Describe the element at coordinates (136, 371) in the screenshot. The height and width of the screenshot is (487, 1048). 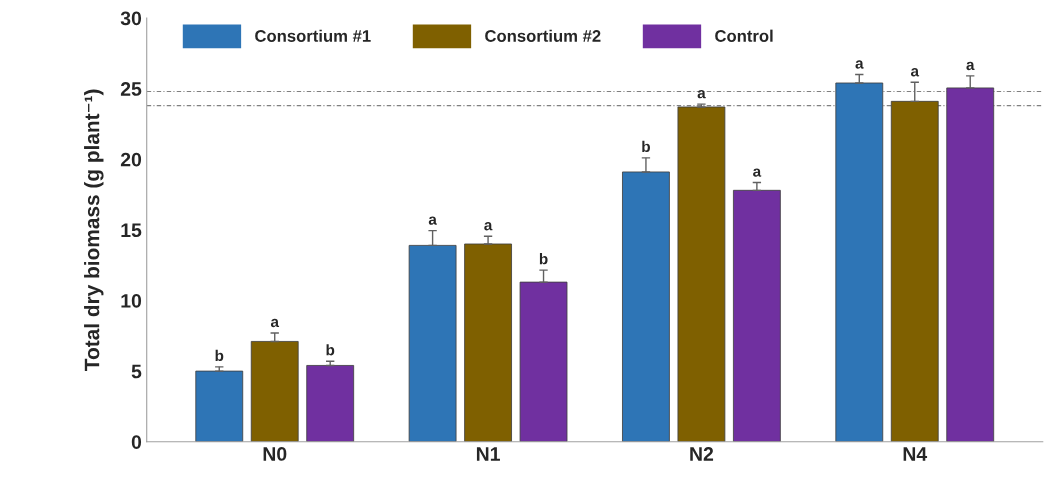
I see `y-tick-label: 5` at that location.